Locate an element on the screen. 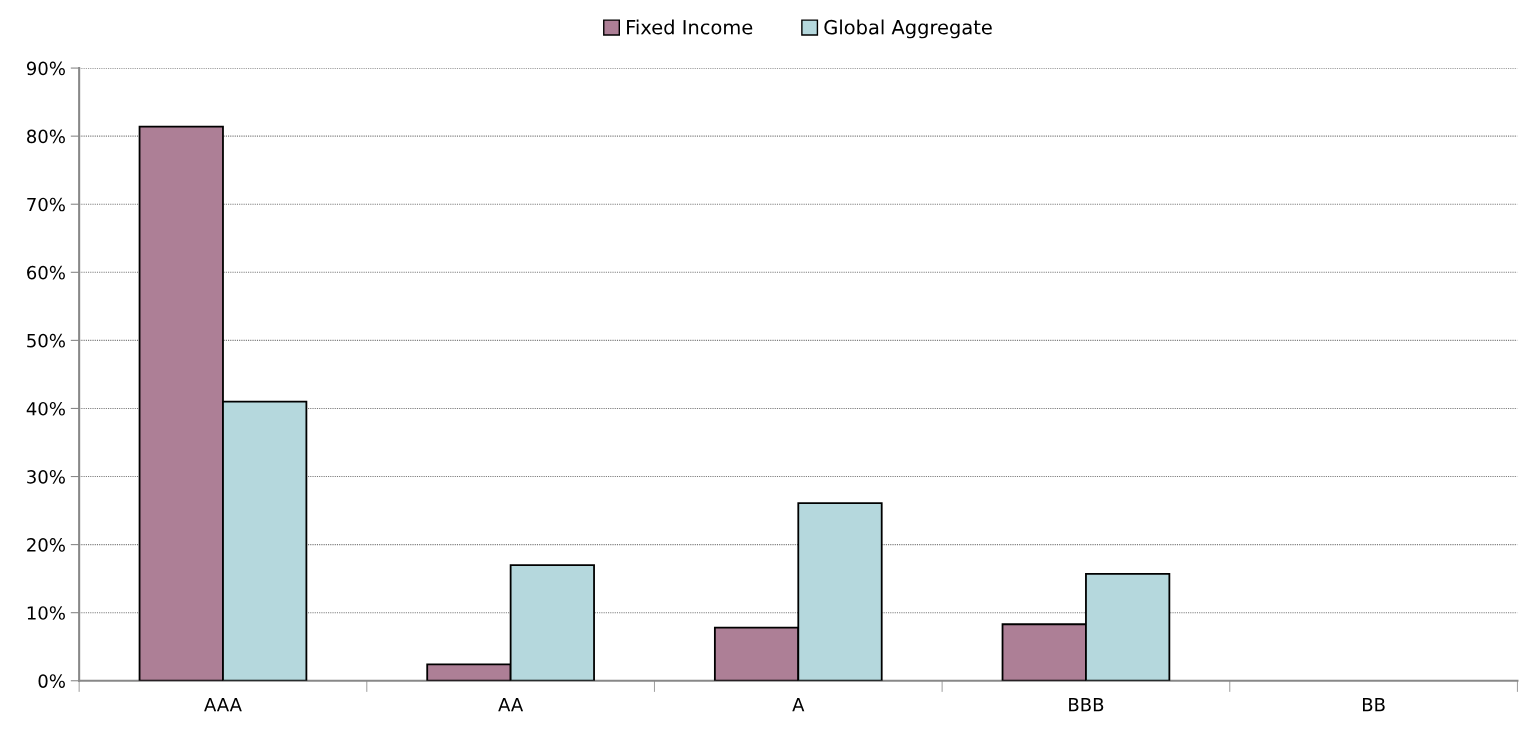 This screenshot has height=732, width=1522. y-tick-label: 50% is located at coordinates (46, 340).